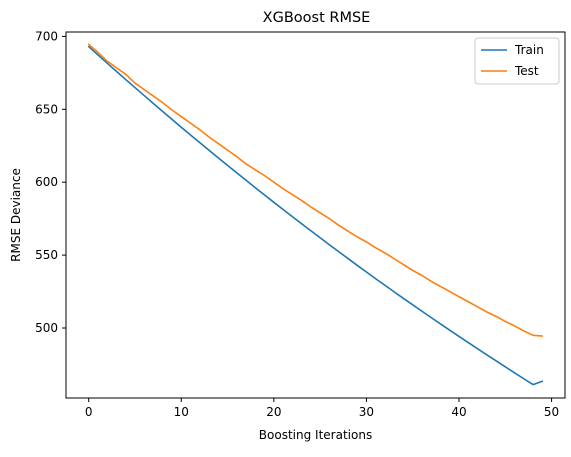  What do you see at coordinates (526, 71) in the screenshot?
I see `legend-label-test: Test` at bounding box center [526, 71].